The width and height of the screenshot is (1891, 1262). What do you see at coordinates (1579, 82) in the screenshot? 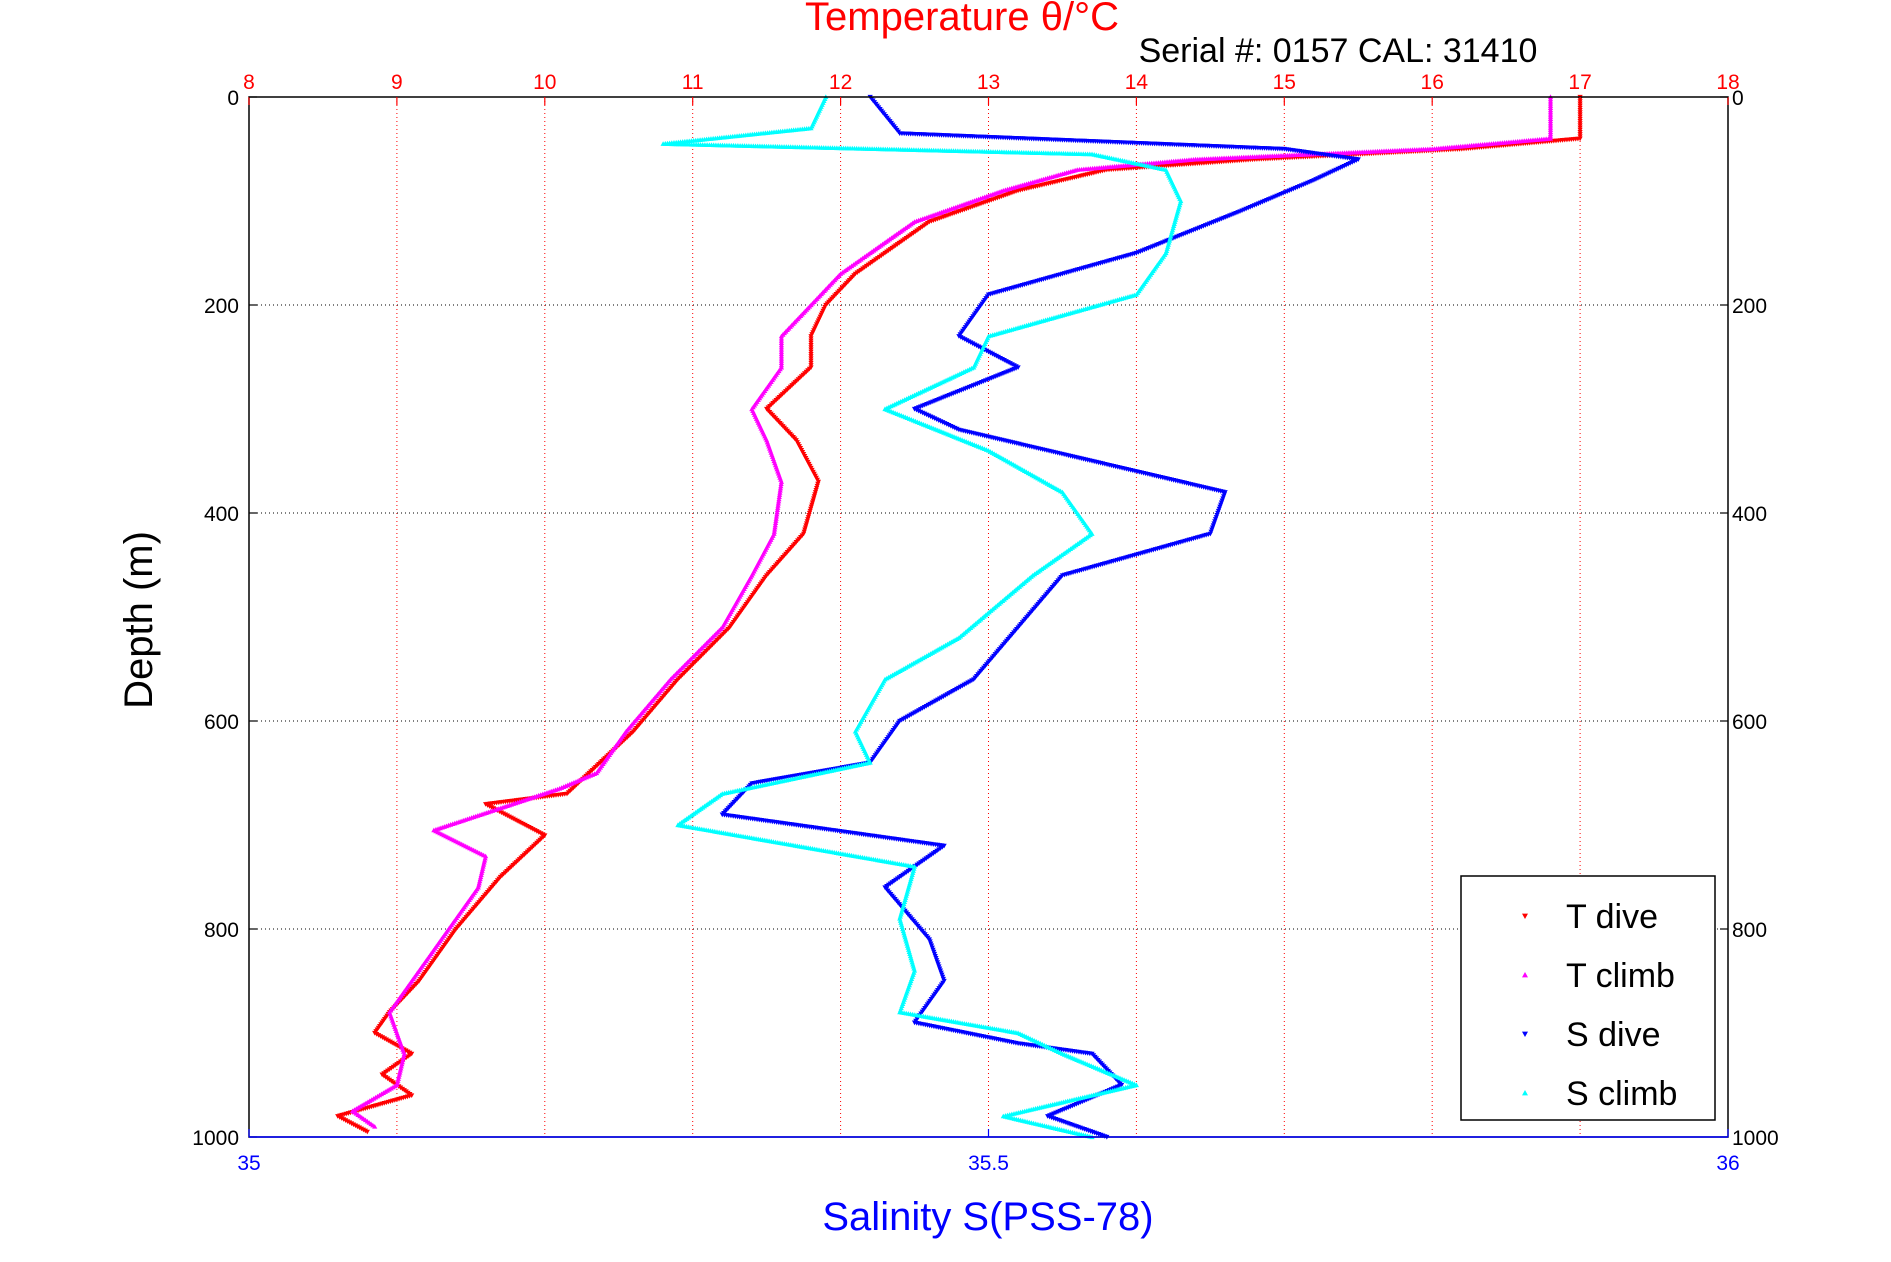
I see `temperature-tick-label: 17` at bounding box center [1579, 82].